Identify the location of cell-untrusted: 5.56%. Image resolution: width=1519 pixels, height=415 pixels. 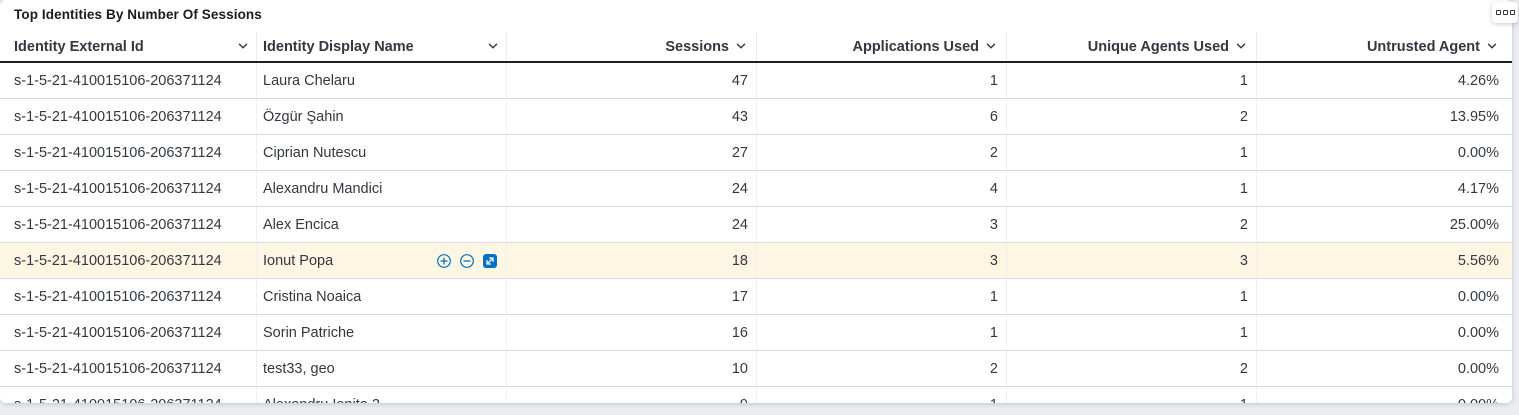
(1382, 260).